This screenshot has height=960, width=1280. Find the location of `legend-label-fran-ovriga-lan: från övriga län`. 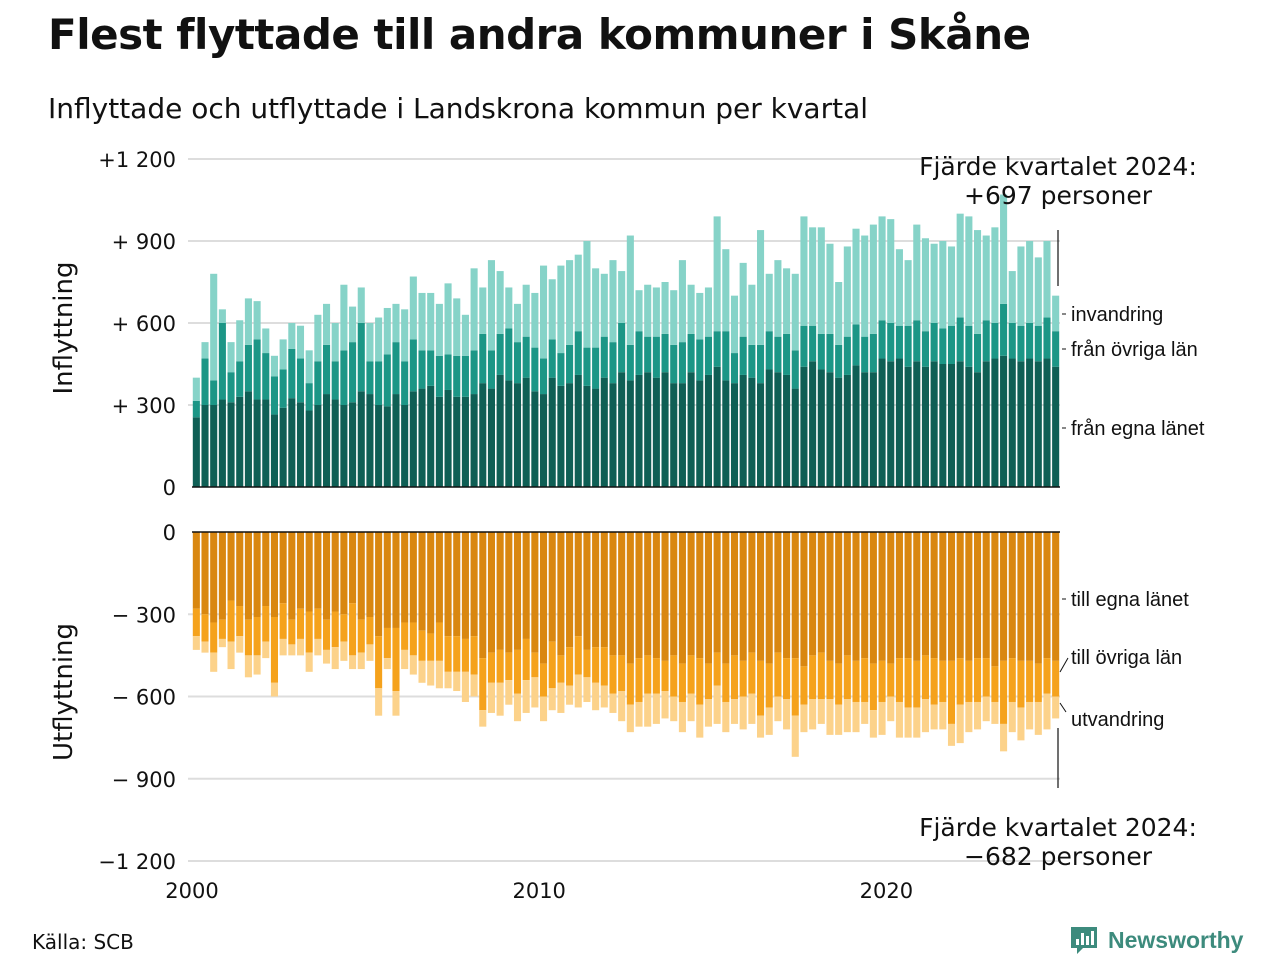

legend-label-fran-ovriga-lan: från övriga län is located at coordinates (1134, 350).